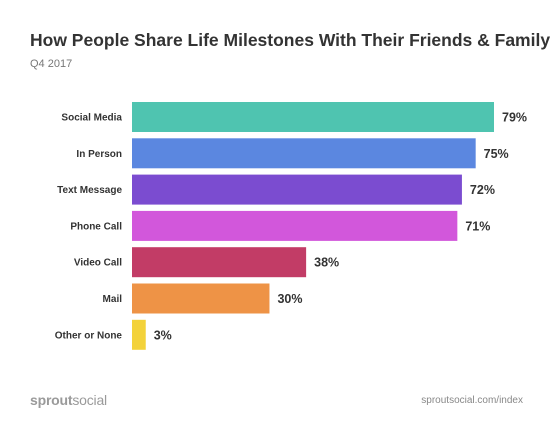 Image resolution: width=553 pixels, height=424 pixels. I want to click on value-label-in-person: 75%, so click(496, 154).